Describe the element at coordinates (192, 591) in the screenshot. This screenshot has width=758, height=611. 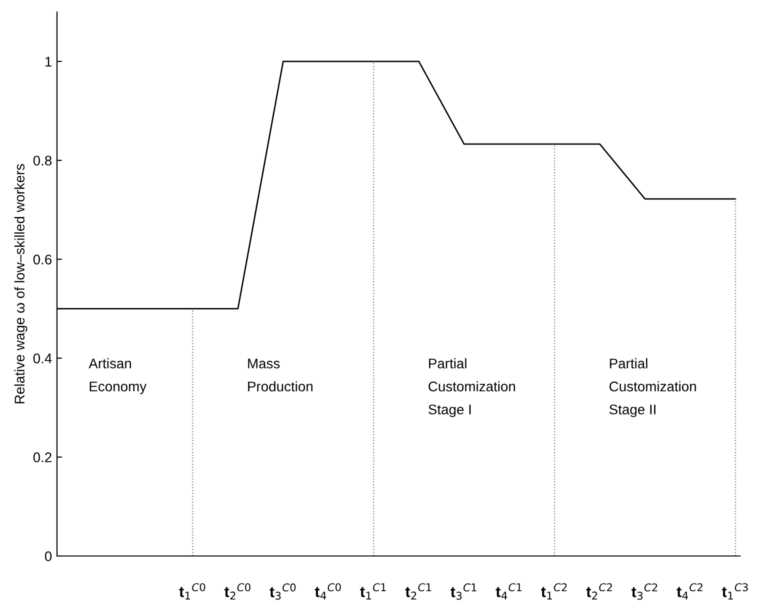
I see `x-tick-label: t$_{1}$$^{C0}$` at that location.